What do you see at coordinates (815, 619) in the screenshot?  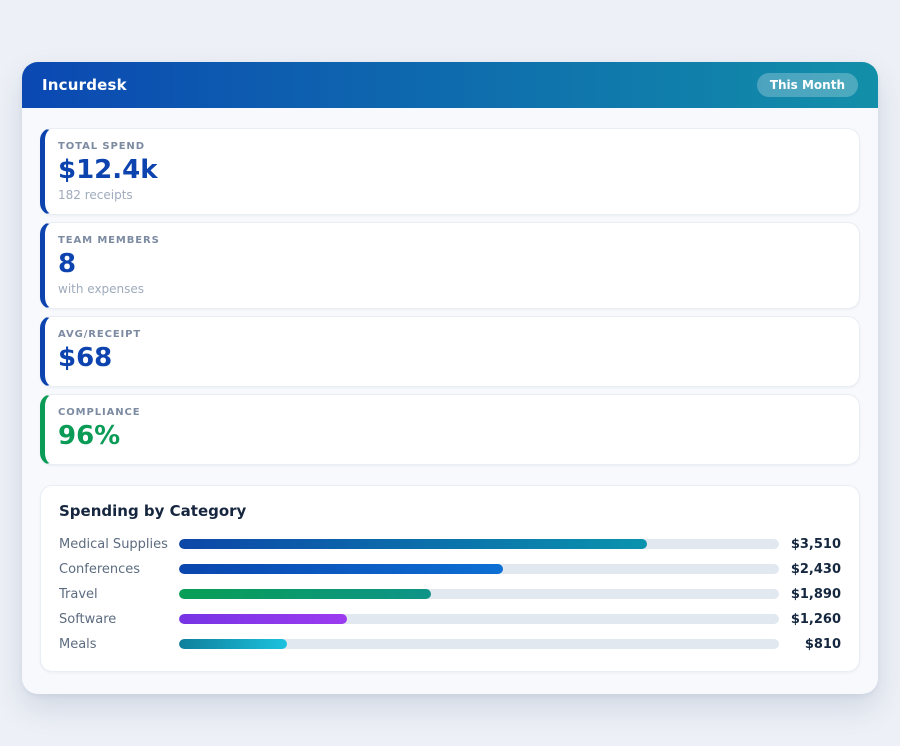 I see `category-value: $1,260` at bounding box center [815, 619].